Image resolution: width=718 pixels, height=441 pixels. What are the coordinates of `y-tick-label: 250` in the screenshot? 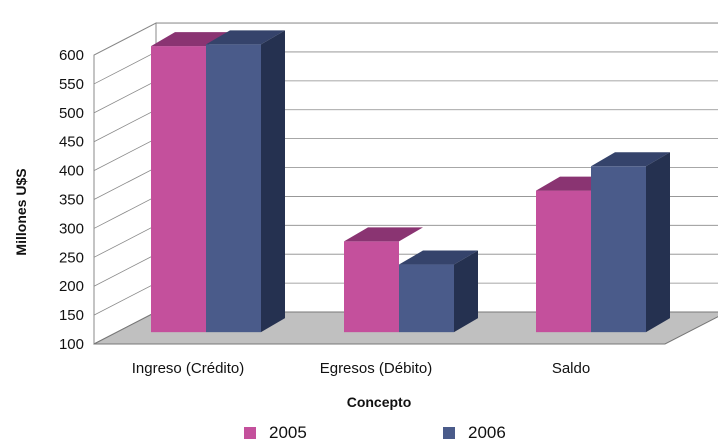 It's located at (71, 257).